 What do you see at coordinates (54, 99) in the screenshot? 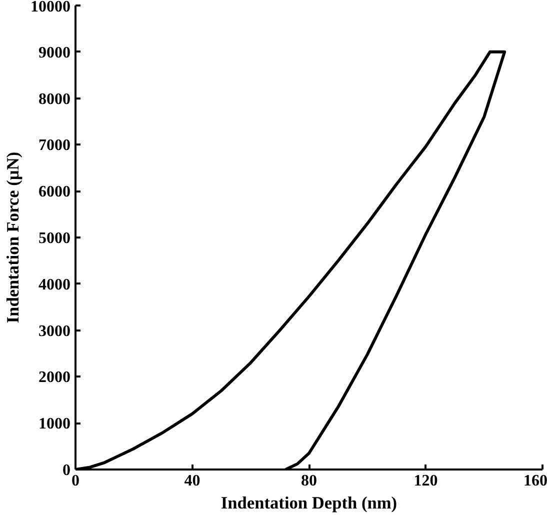
I see `y-tick-label: 8000` at bounding box center [54, 99].